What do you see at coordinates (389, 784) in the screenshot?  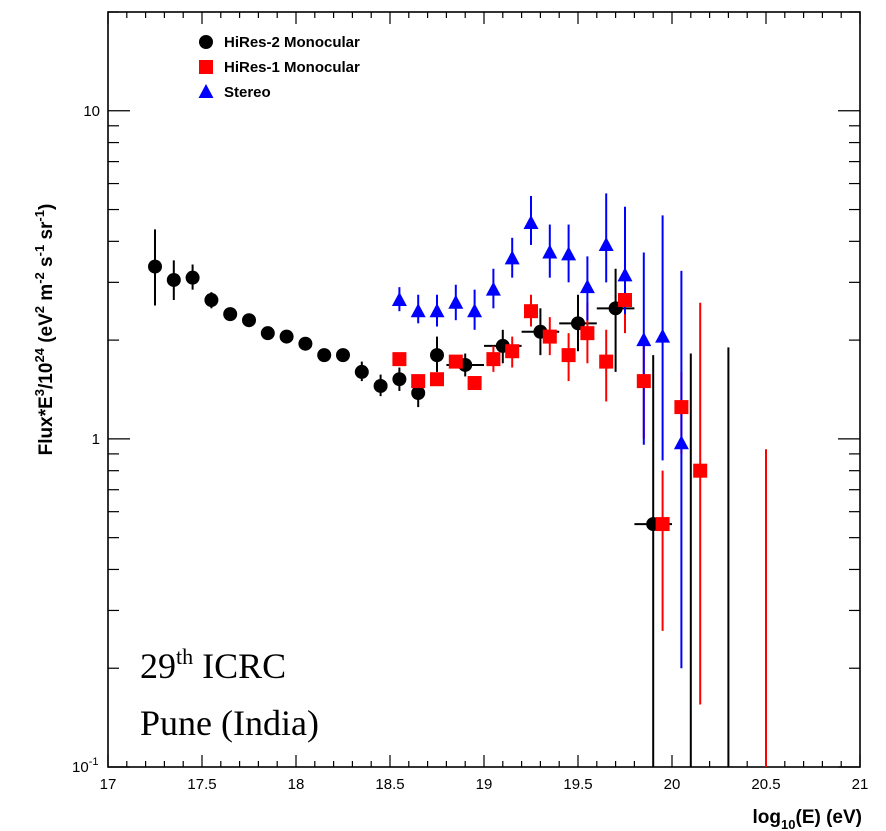 I see `x-tick-label: 18.5` at bounding box center [389, 784].